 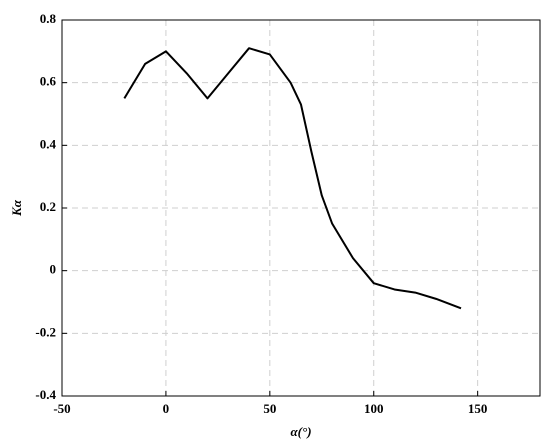 I want to click on y-tick-label: 0, so click(x=53, y=269).